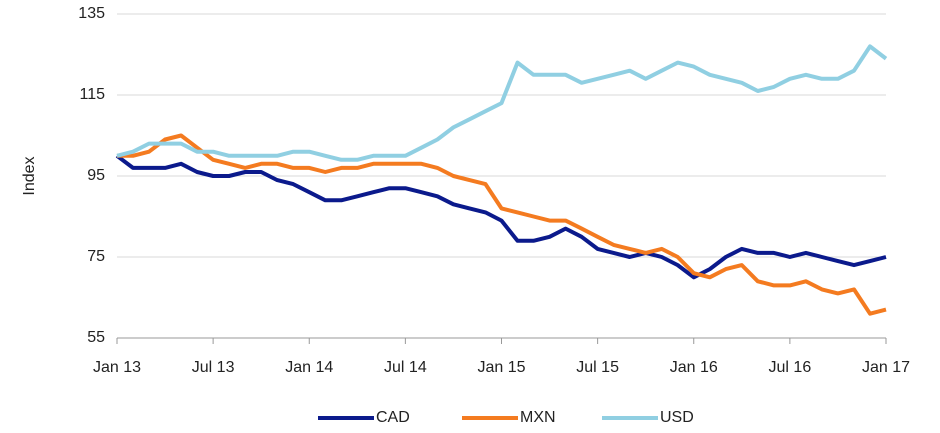 The height and width of the screenshot is (433, 940). I want to click on y-tick-label: 135, so click(91, 13).